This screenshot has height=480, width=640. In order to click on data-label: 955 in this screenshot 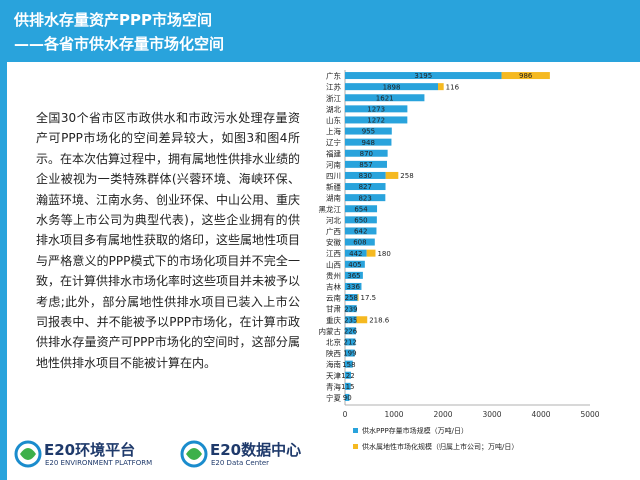, I will do `click(368, 132)`.